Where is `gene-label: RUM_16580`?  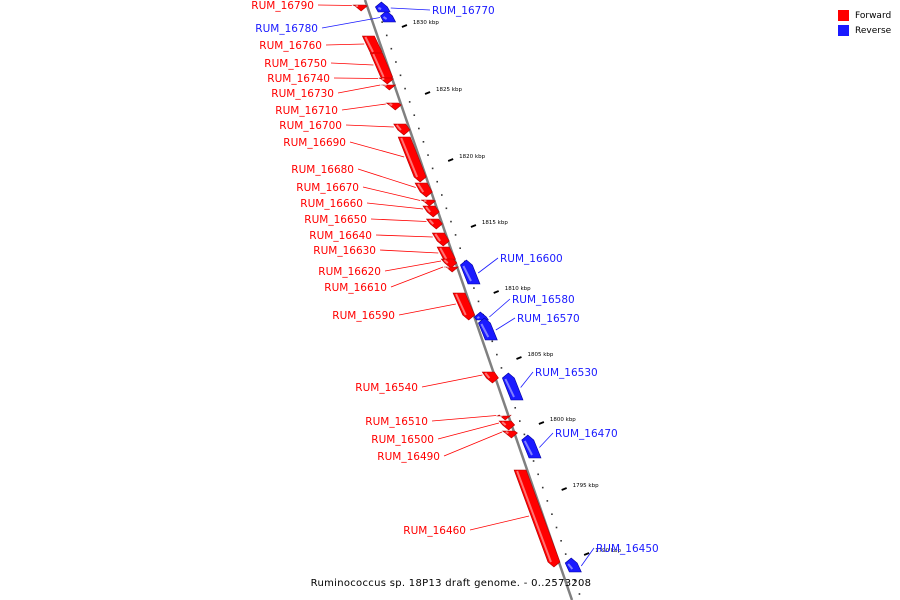
gene-label: RUM_16580 is located at coordinates (543, 300).